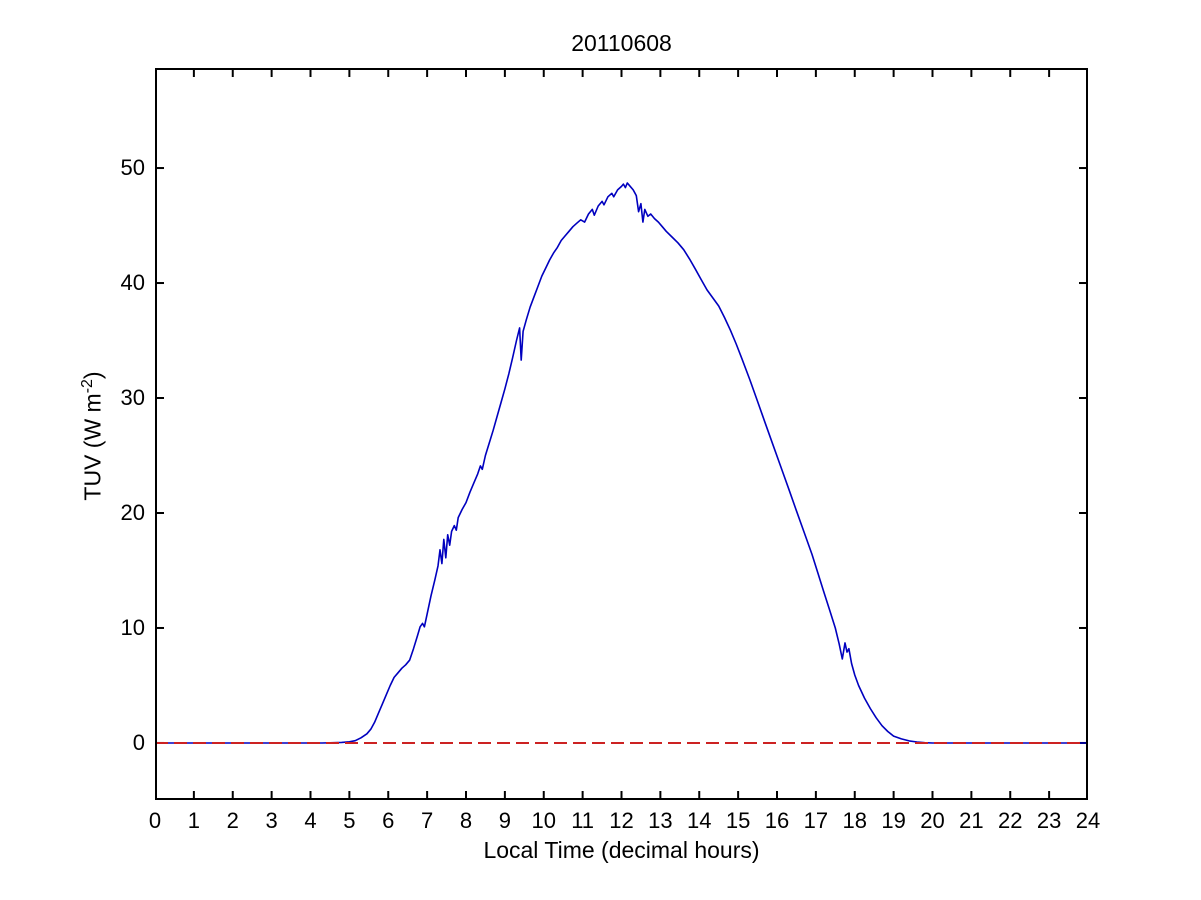  Describe the element at coordinates (854, 820) in the screenshot. I see `x-tick-label: 18` at that location.